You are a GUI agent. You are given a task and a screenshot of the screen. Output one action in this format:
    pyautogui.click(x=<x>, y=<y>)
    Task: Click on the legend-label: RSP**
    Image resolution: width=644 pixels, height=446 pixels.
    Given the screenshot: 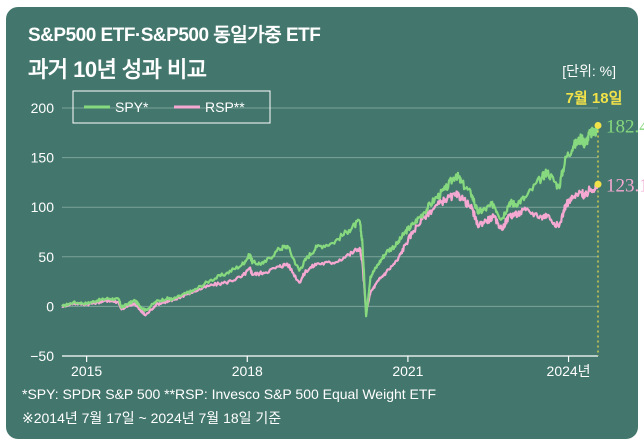 What is the action you would take?
    pyautogui.click(x=225, y=107)
    